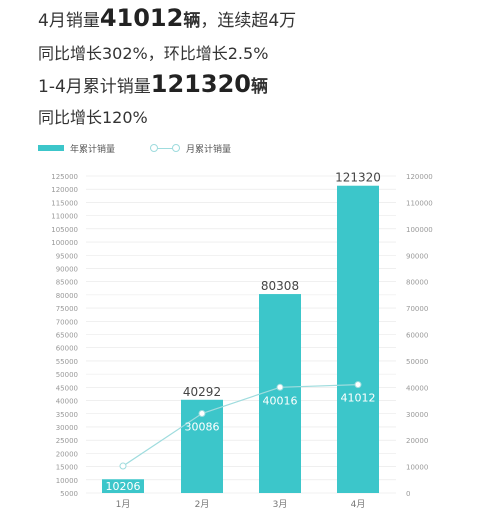 This screenshot has height=519, width=480. Describe the element at coordinates (64, 243) in the screenshot. I see `y-left-tick-label: 100000` at that location.